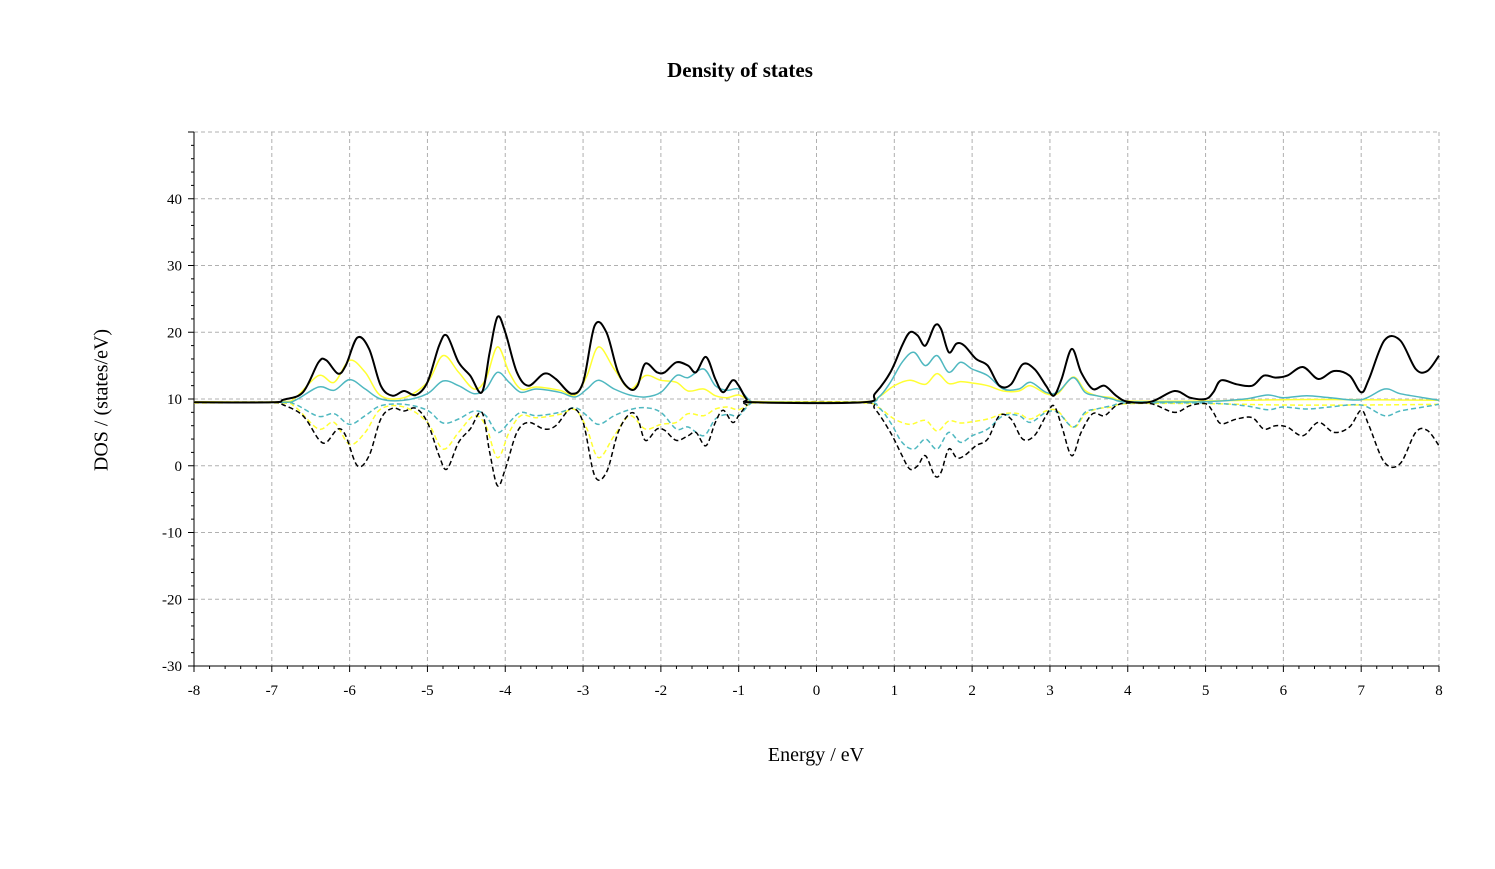  I want to click on x-tick-label: -2, so click(661, 691).